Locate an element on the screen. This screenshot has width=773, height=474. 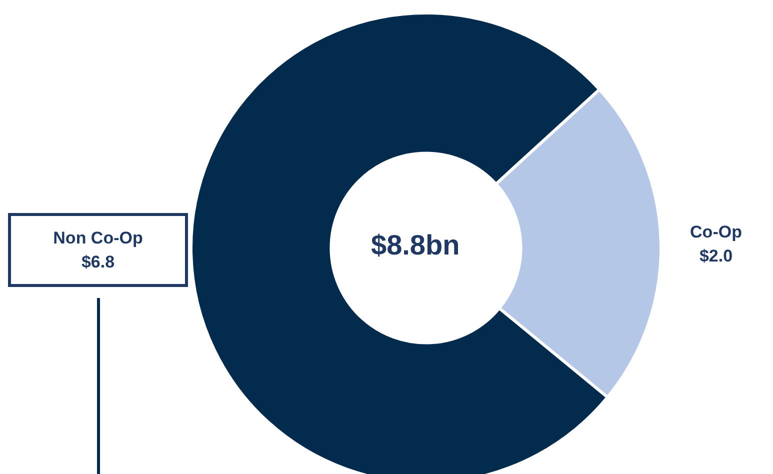
slice-label: Non Co-Op is located at coordinates (98, 238).